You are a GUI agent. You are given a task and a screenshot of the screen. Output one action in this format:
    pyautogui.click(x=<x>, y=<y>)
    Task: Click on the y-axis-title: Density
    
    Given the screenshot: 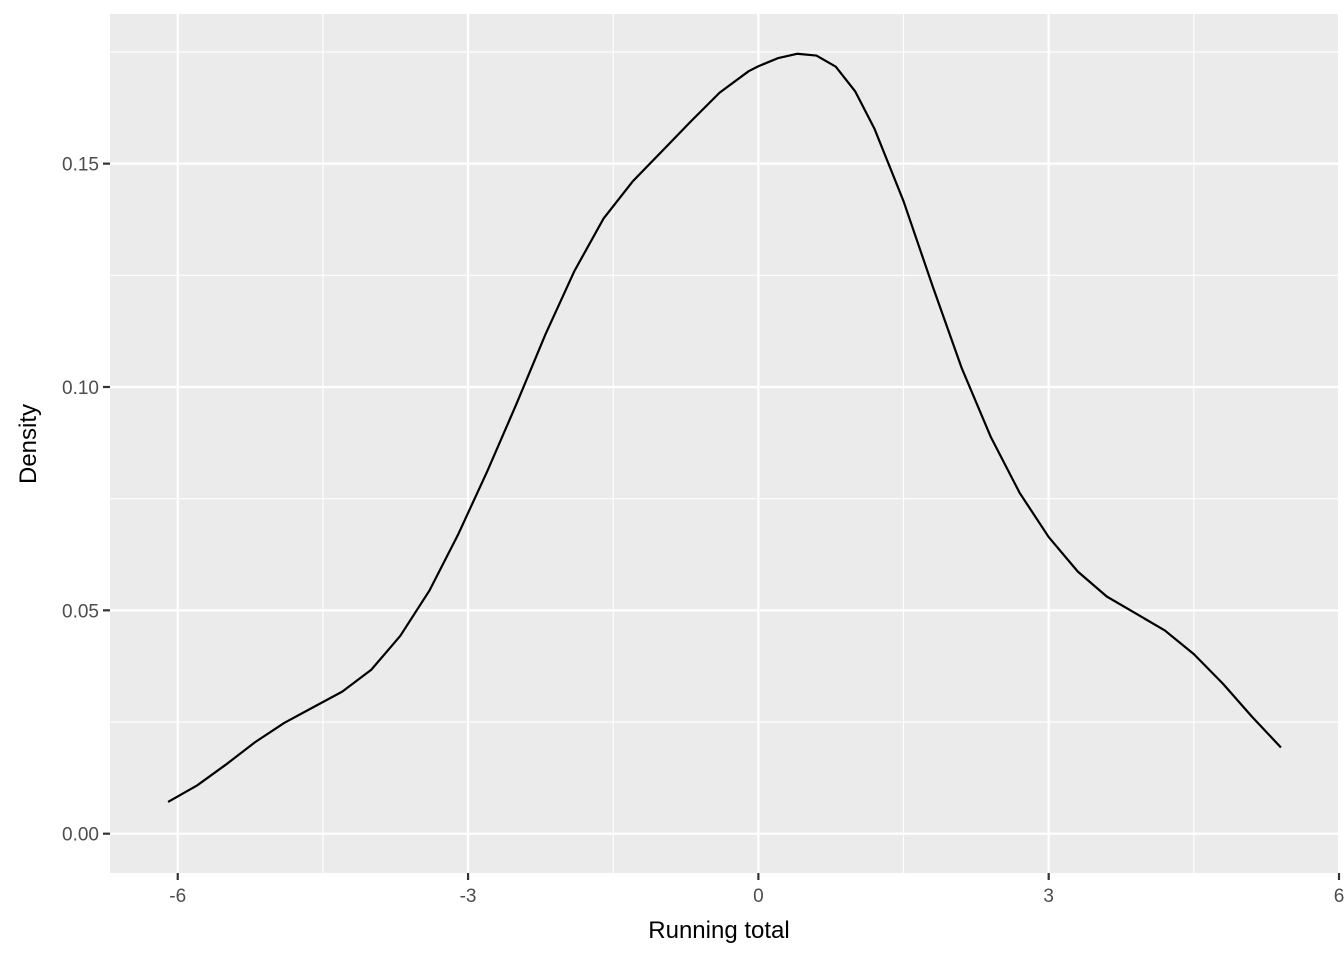 What is the action you would take?
    pyautogui.click(x=28, y=444)
    